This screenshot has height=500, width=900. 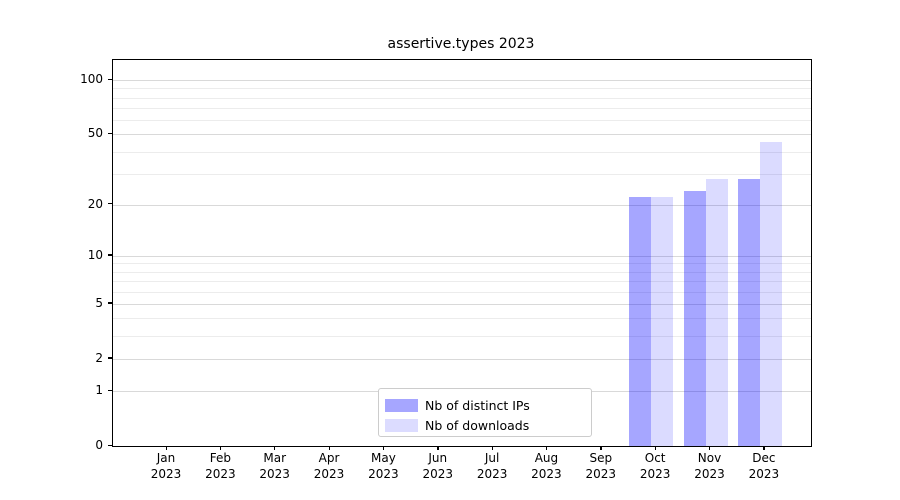 What do you see at coordinates (95, 254) in the screenshot?
I see `y-tick-label: 10` at bounding box center [95, 254].